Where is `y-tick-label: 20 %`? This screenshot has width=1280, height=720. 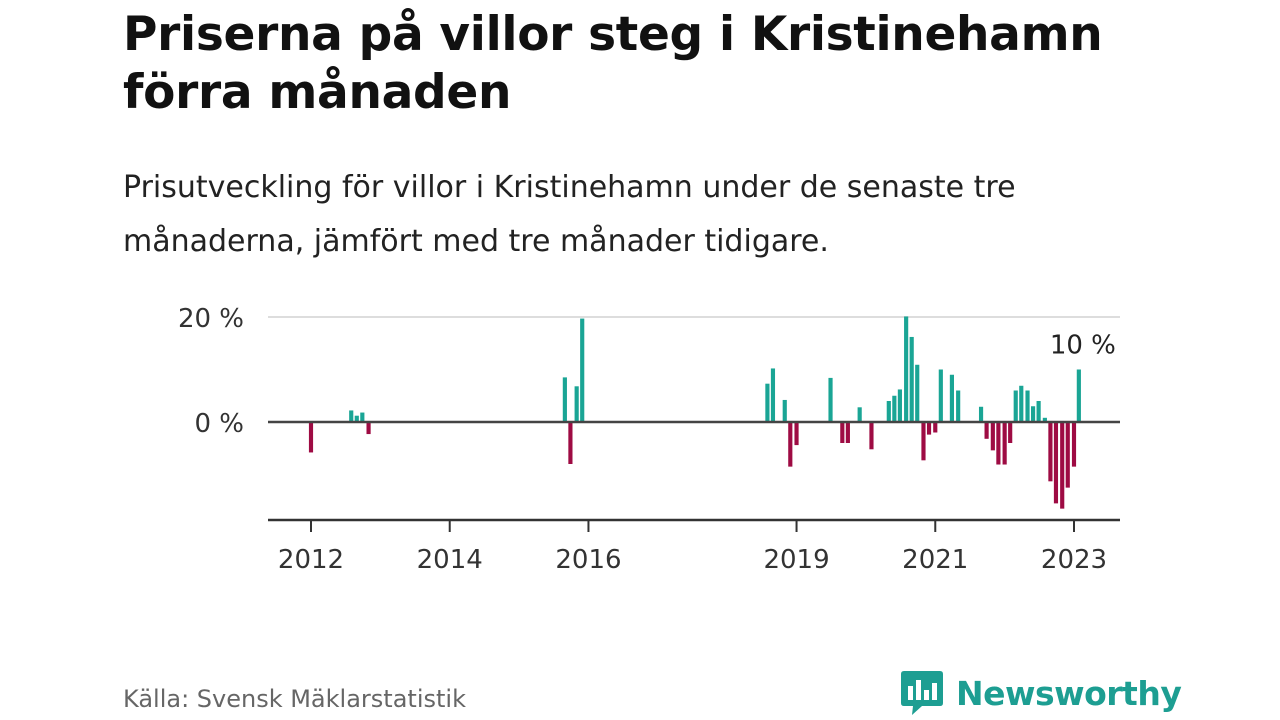 y-tick-label: 20 % is located at coordinates (211, 319).